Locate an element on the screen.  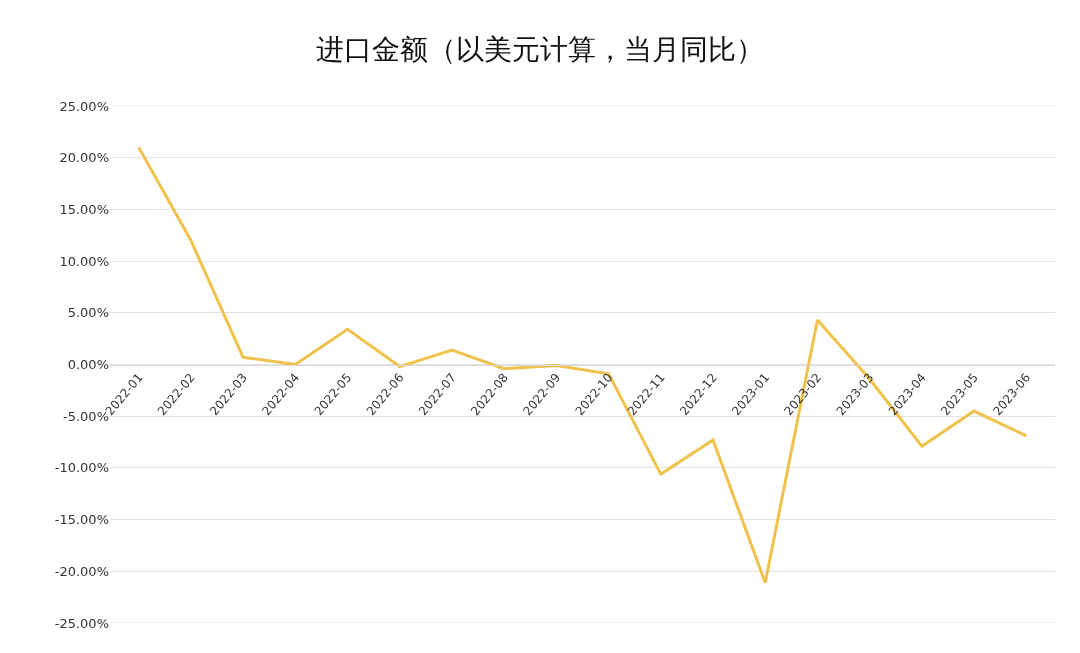
y-tick-label: -25.00% is located at coordinates (81, 623).